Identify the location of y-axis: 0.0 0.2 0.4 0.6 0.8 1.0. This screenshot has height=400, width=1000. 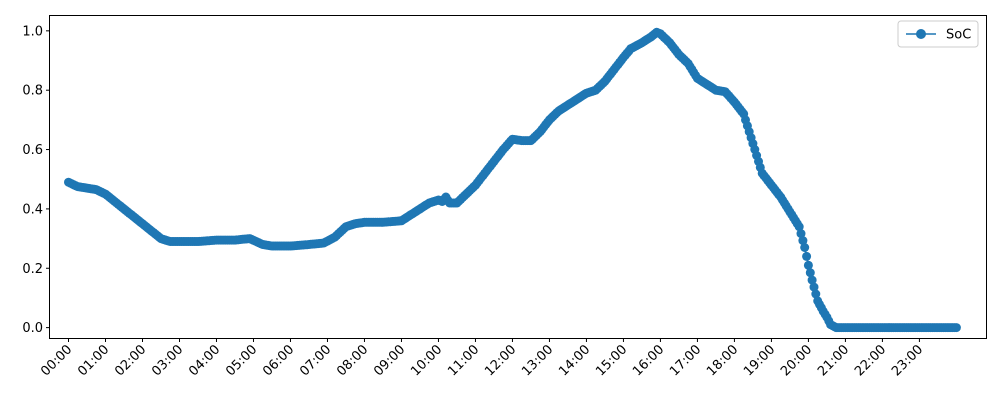
(36, 180).